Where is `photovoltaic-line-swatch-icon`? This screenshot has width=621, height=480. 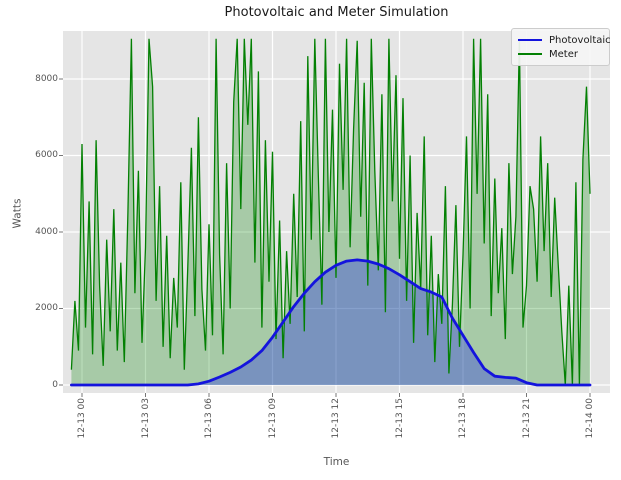
photovoltaic-line-swatch-icon is located at coordinates (530, 40).